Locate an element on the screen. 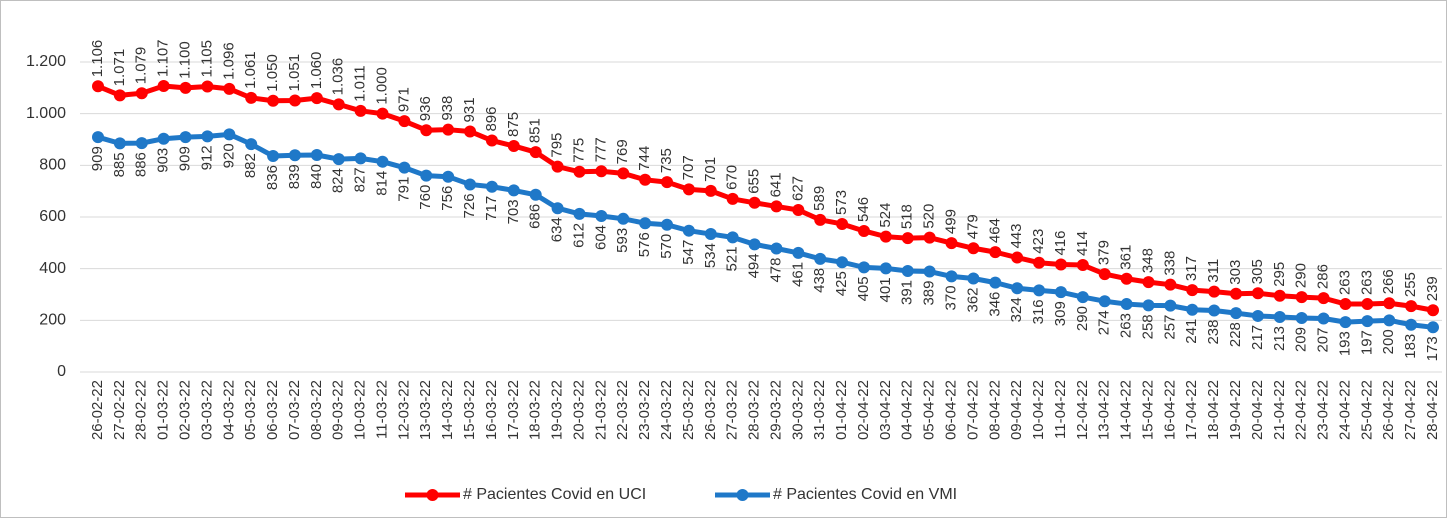 The height and width of the screenshot is (519, 1448). data-label: 1.051 is located at coordinates (294, 73).